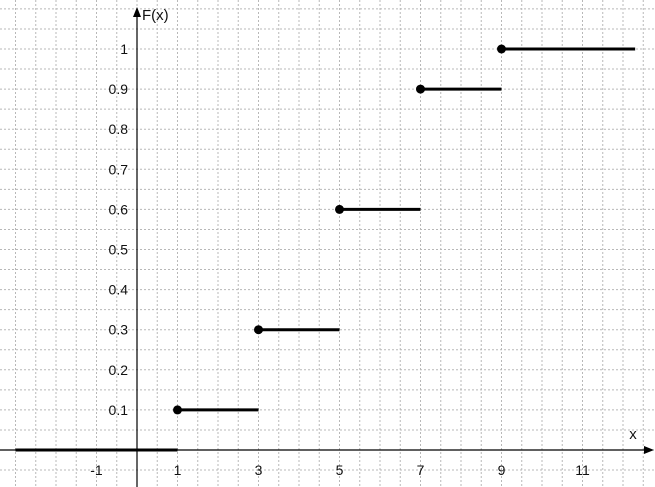 The image size is (655, 487). What do you see at coordinates (340, 470) in the screenshot?
I see `x-tick-label: 5` at bounding box center [340, 470].